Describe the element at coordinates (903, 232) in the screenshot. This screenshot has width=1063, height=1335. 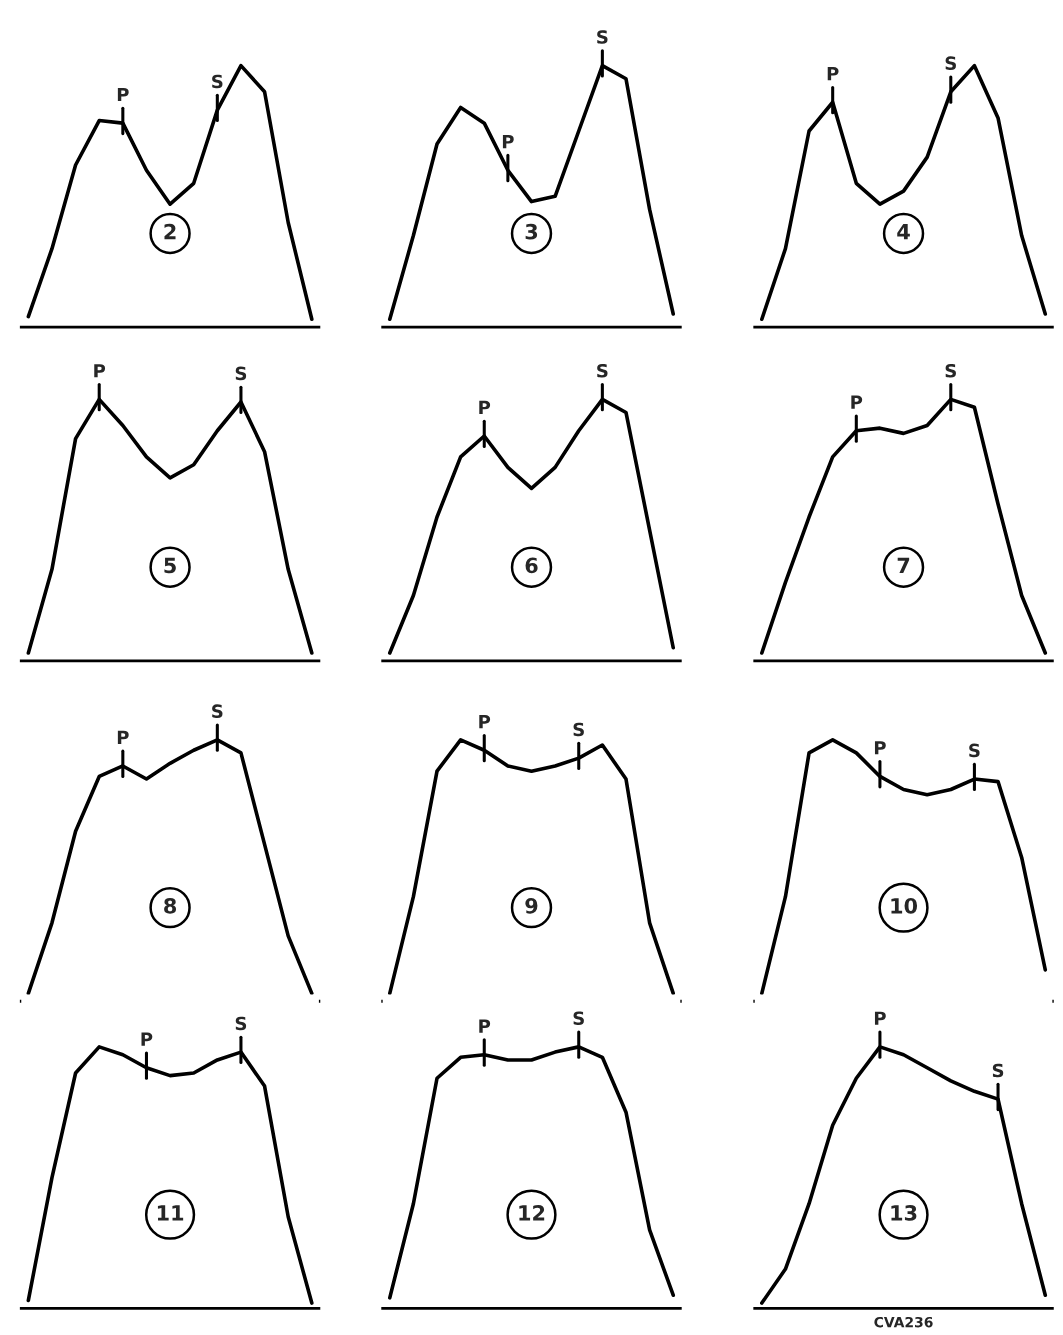
I see `text: 4` at that location.